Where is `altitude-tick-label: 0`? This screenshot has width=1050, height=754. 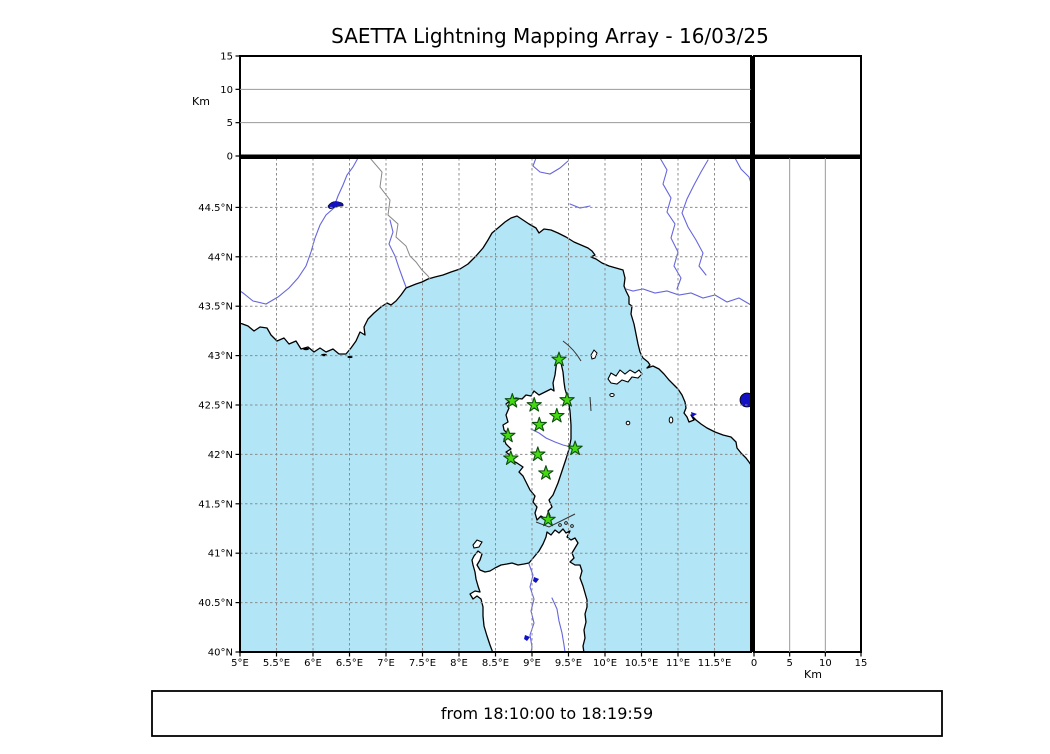 altitude-tick-label: 0 is located at coordinates (230, 157).